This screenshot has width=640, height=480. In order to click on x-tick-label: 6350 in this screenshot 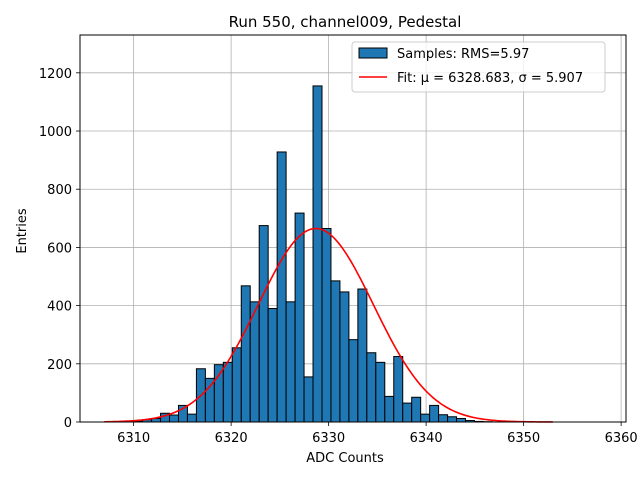, I will do `click(523, 438)`.